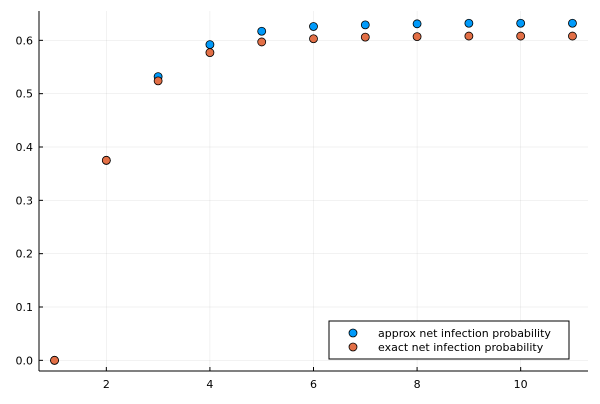  Describe the element at coordinates (464, 333) in the screenshot. I see `legend-label-series1: approx net infection probability` at that location.